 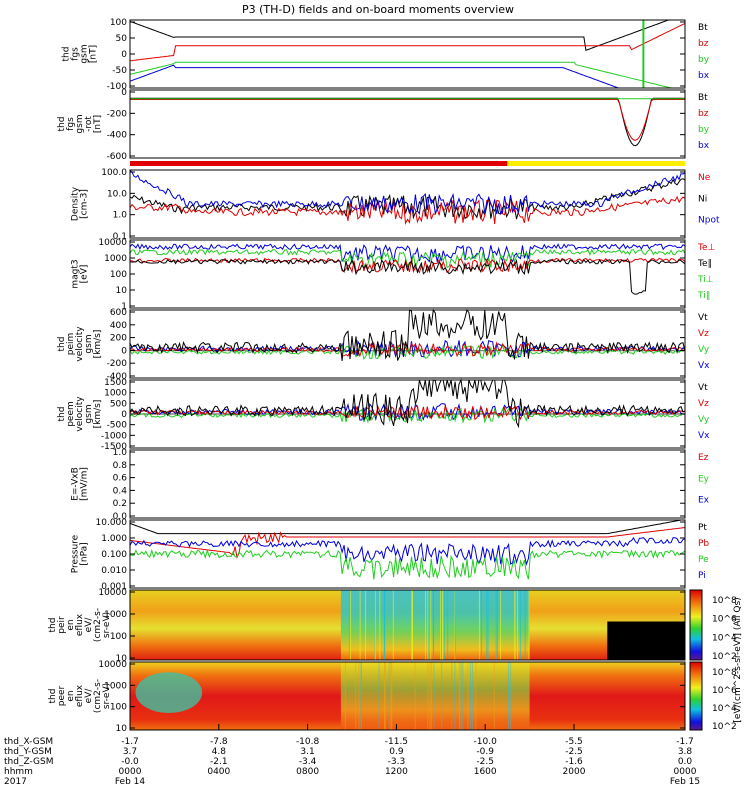 I want to click on colorbar-tick-label: 10^8, so click(x=724, y=601).